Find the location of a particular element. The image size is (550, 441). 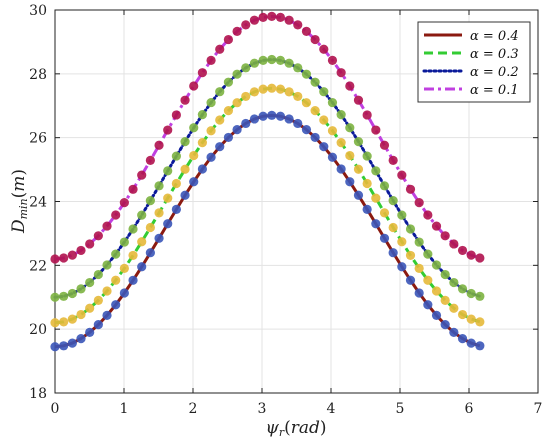

x-axis-label: ψr(rad) is located at coordinates (295, 428).